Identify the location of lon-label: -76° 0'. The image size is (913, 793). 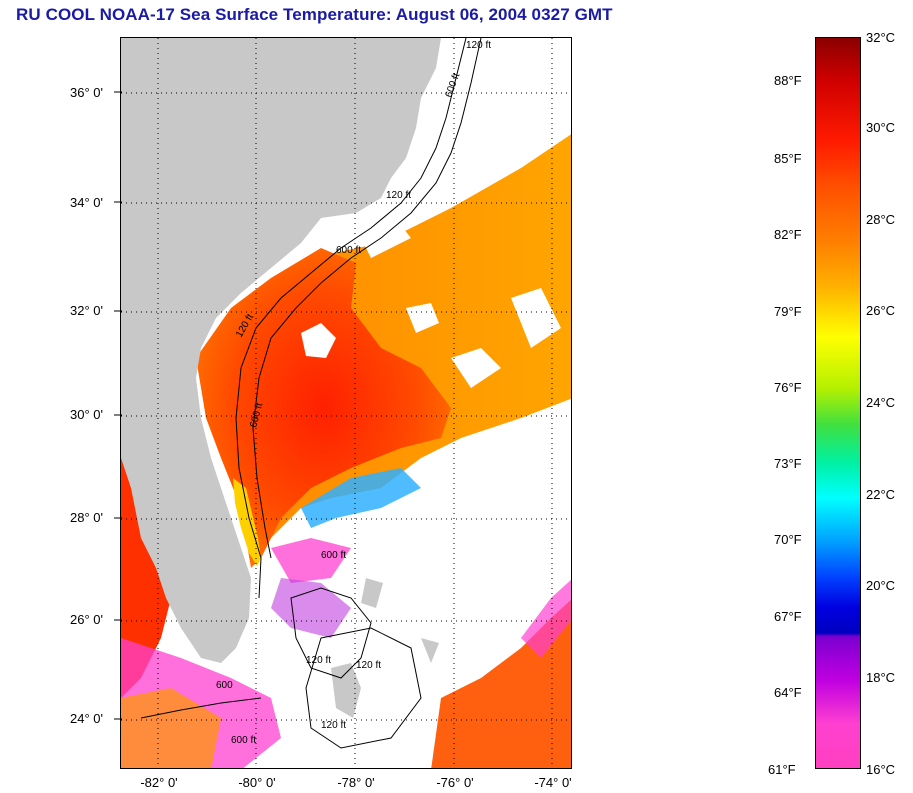
(455, 782).